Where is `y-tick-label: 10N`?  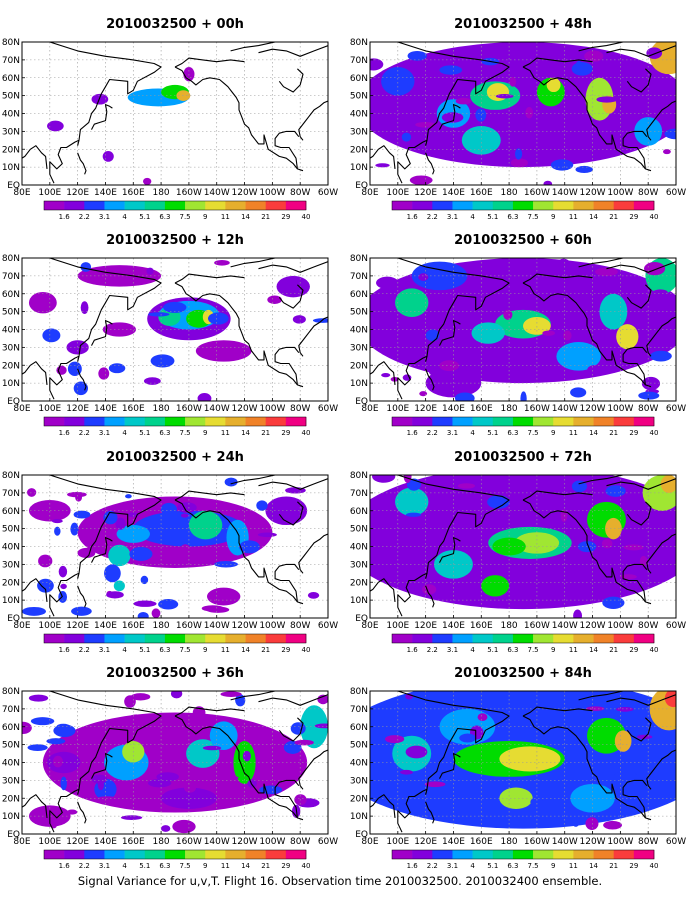 y-tick-label: 10N is located at coordinates (359, 817).